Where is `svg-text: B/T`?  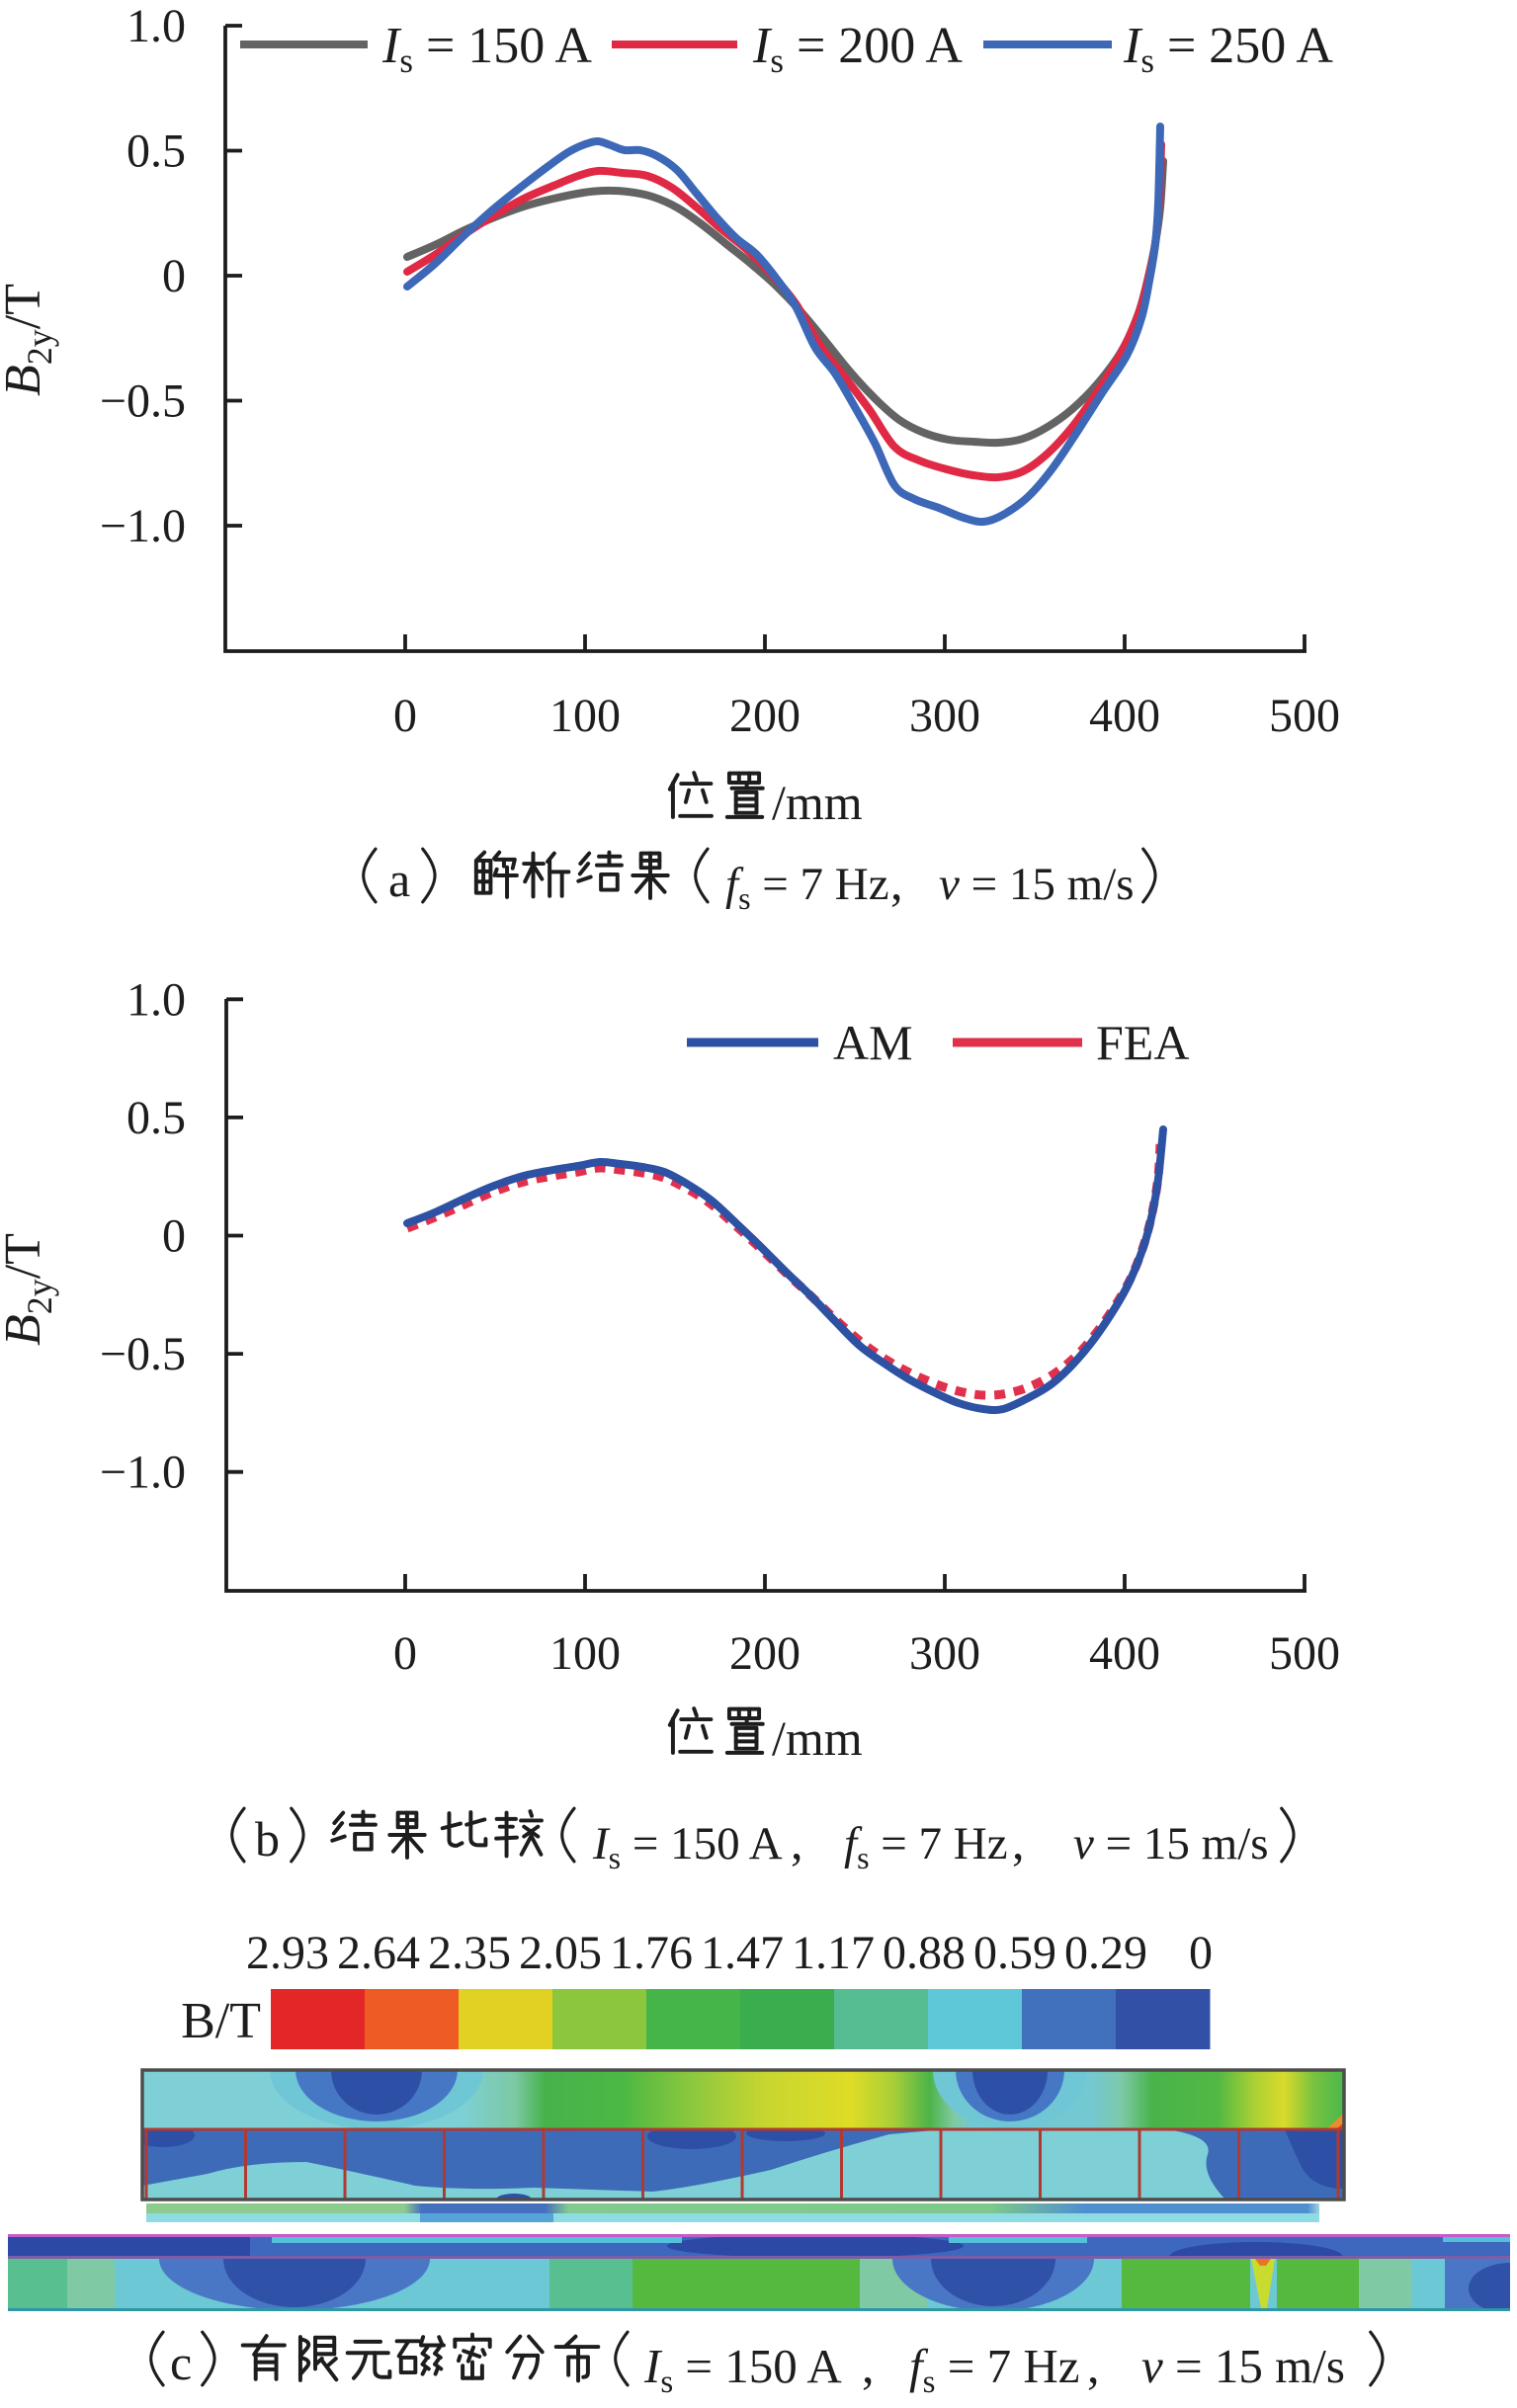
svg-text: B/T is located at coordinates (221, 2021).